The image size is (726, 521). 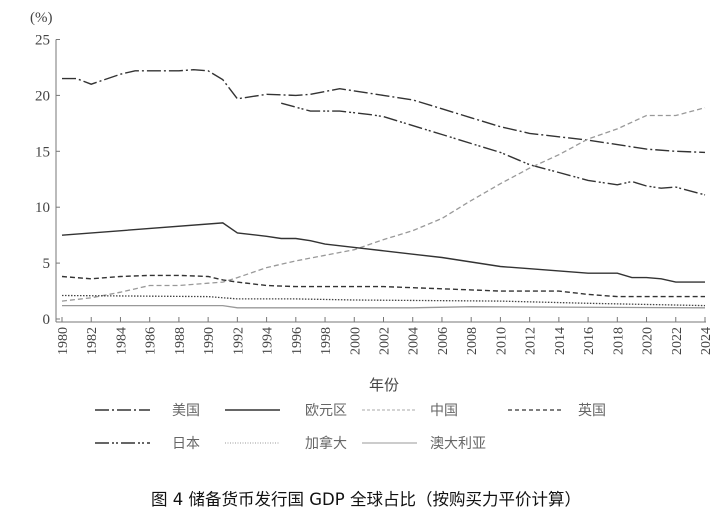 I want to click on legend-item: 中国, so click(x=410, y=411).